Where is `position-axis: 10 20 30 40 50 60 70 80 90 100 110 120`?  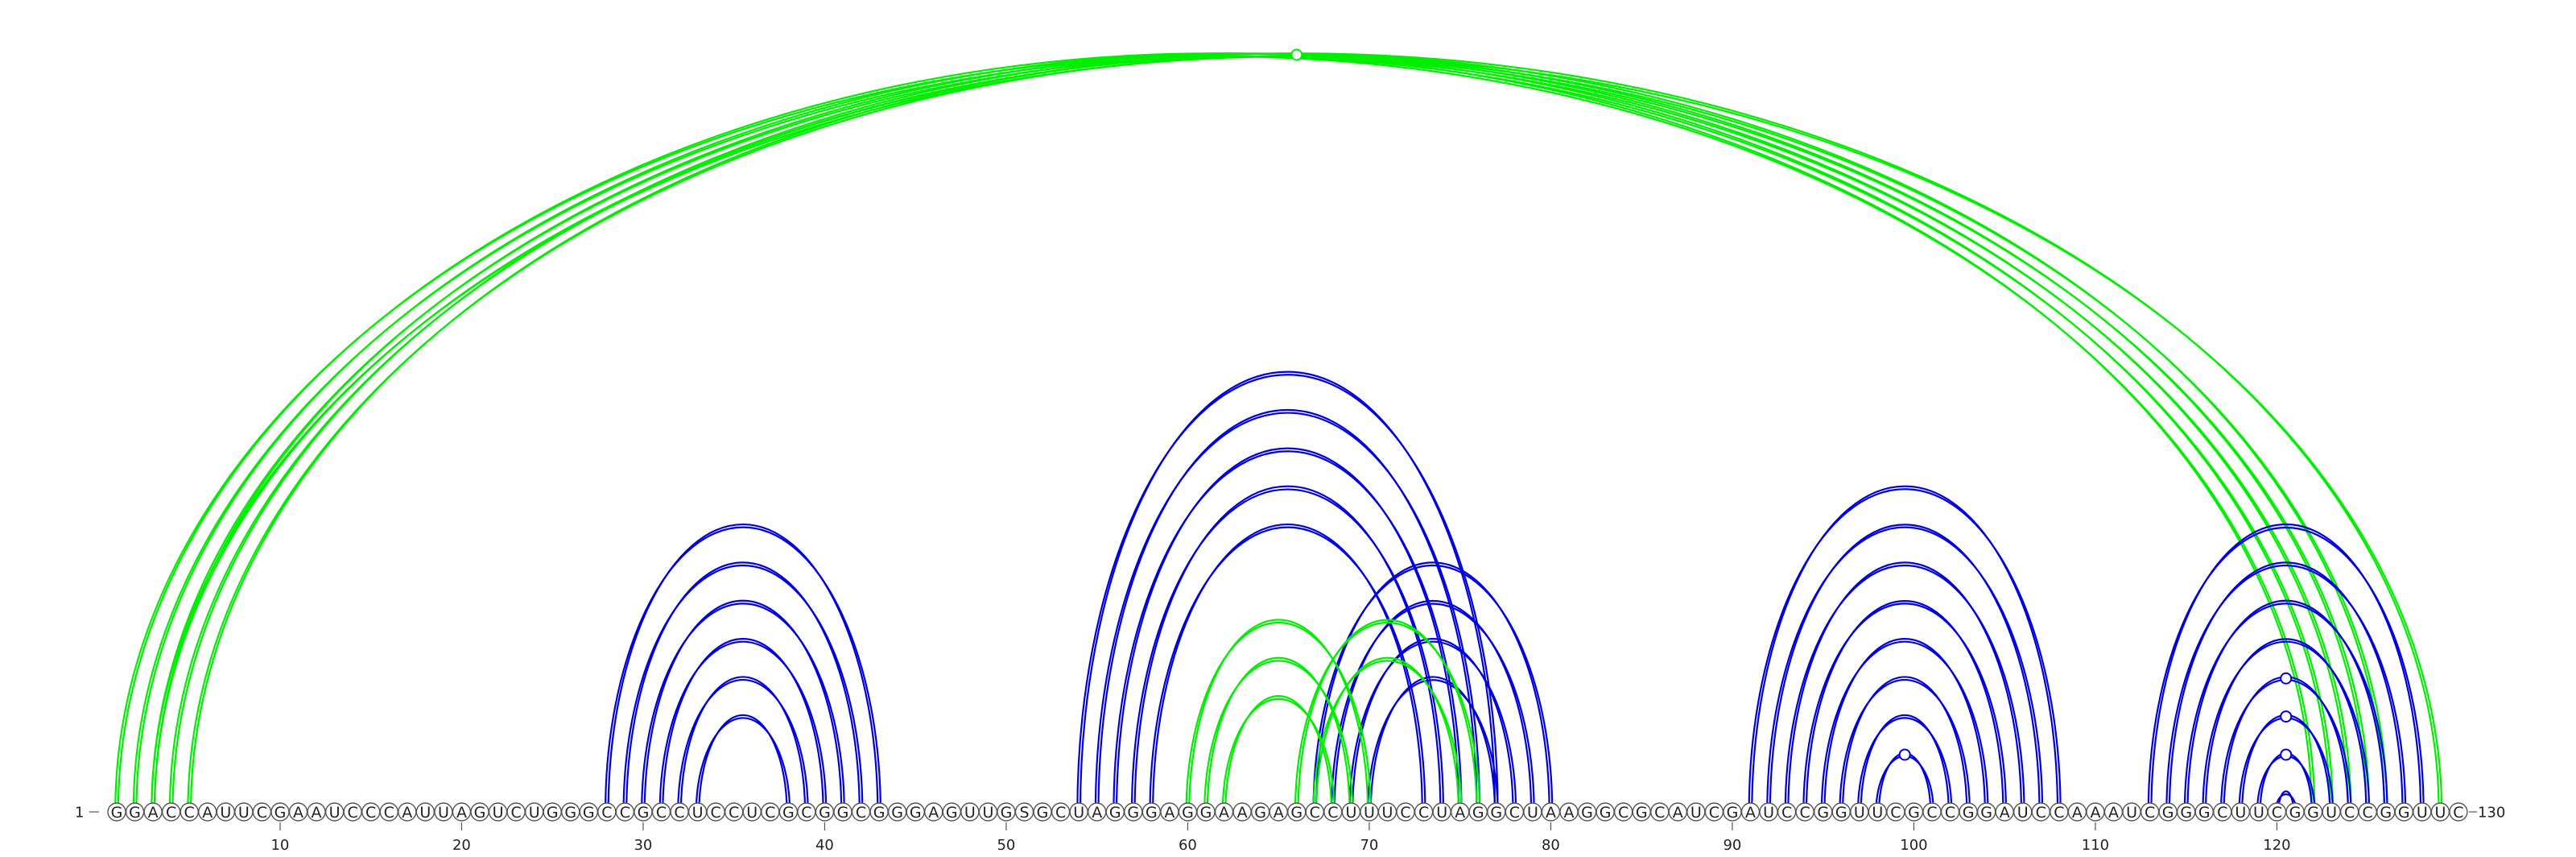
position-axis: 10 20 30 40 50 60 70 80 90 100 110 120 is located at coordinates (1280, 838).